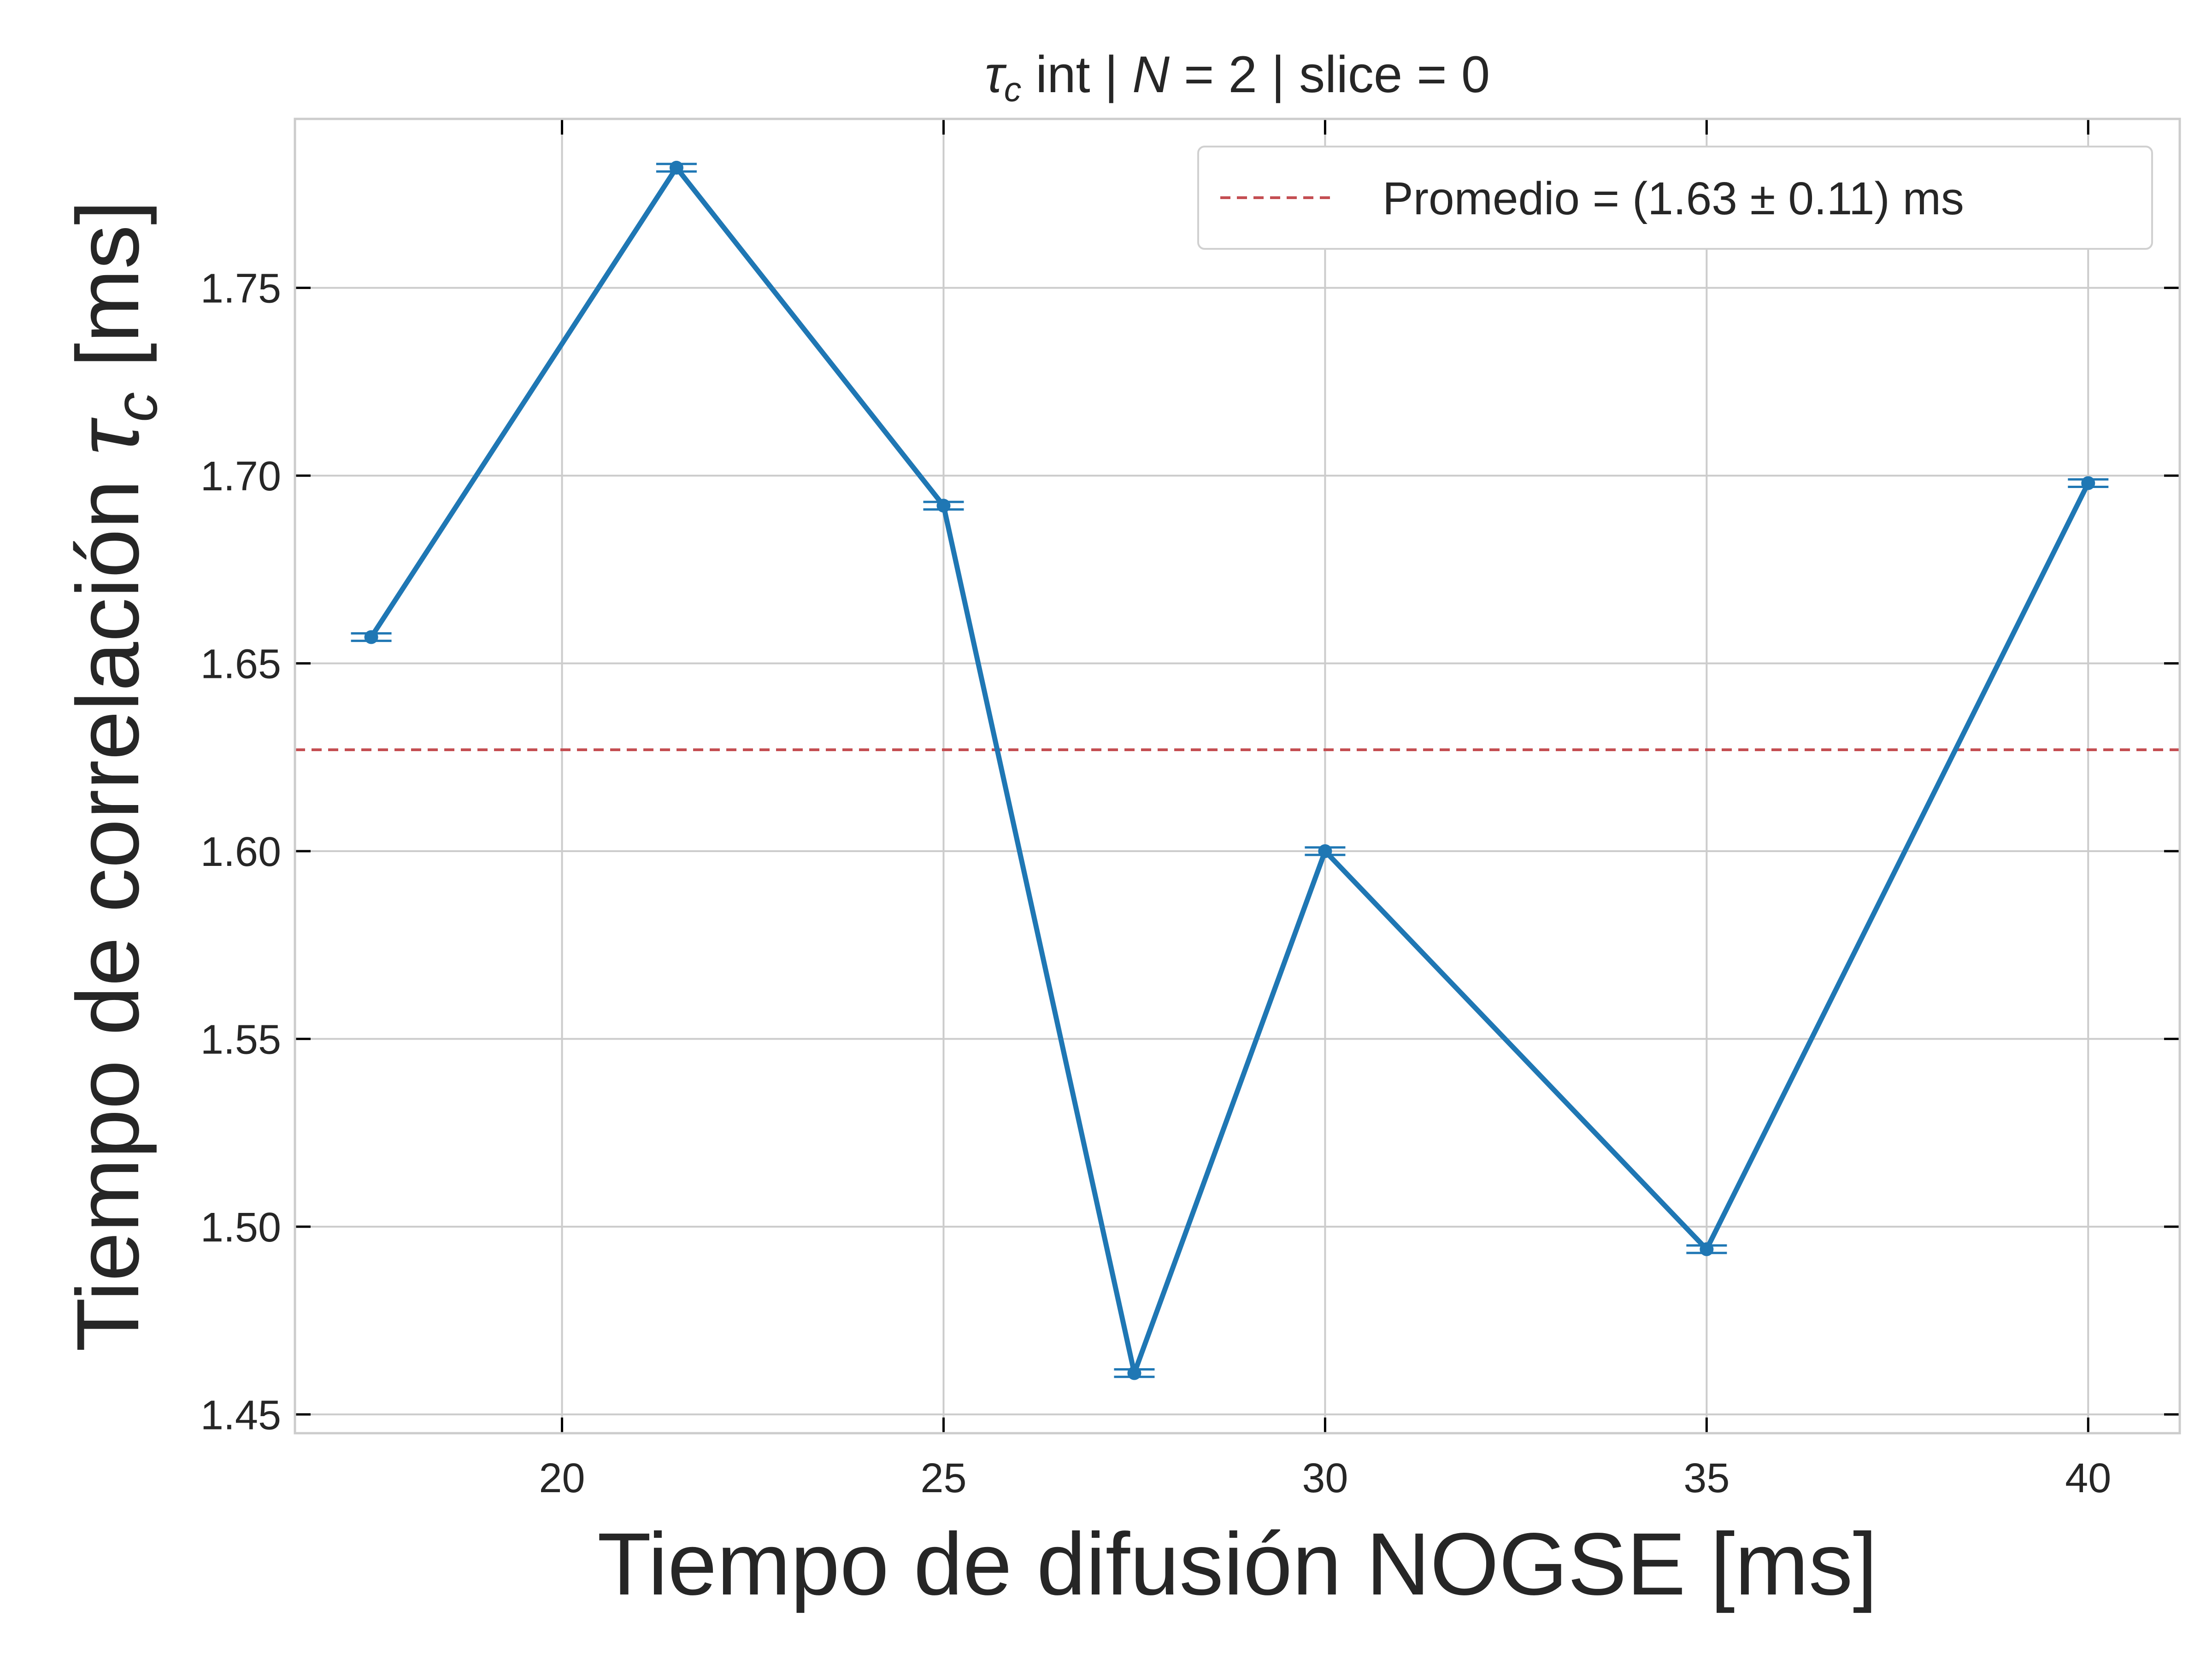 The image size is (2212, 1659). Describe the element at coordinates (240, 289) in the screenshot. I see `y-tick-label: 1.75` at that location.